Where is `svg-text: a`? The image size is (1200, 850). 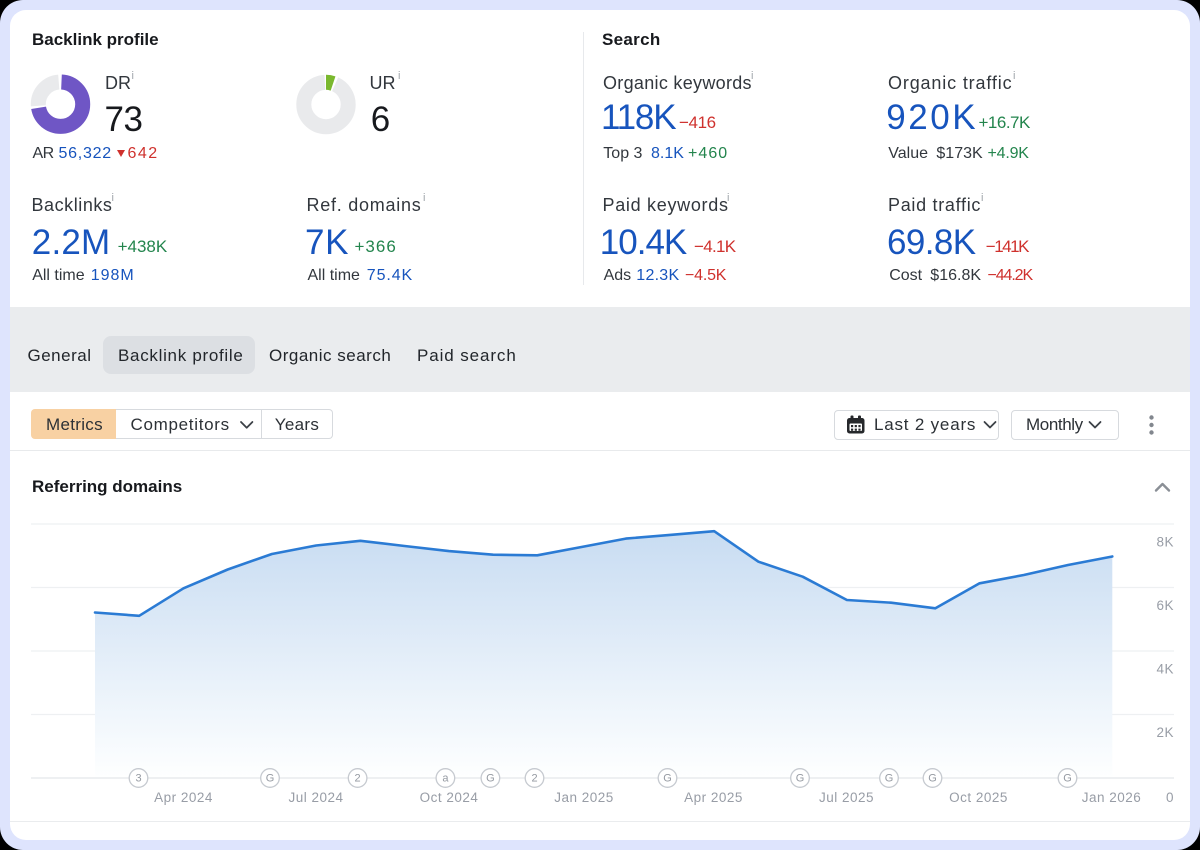
svg-text: a is located at coordinates (445, 779).